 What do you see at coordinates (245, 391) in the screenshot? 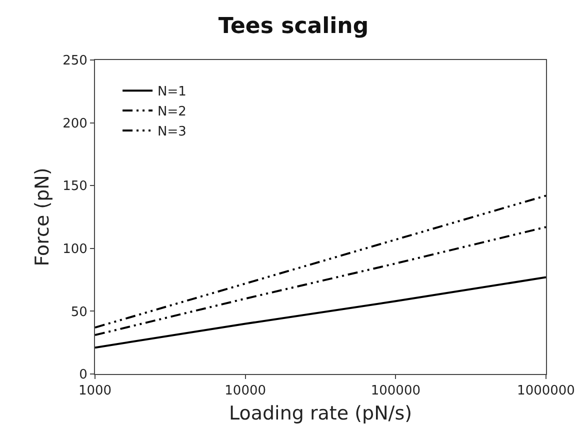
I see `x-tick-label: 10000` at bounding box center [245, 391].